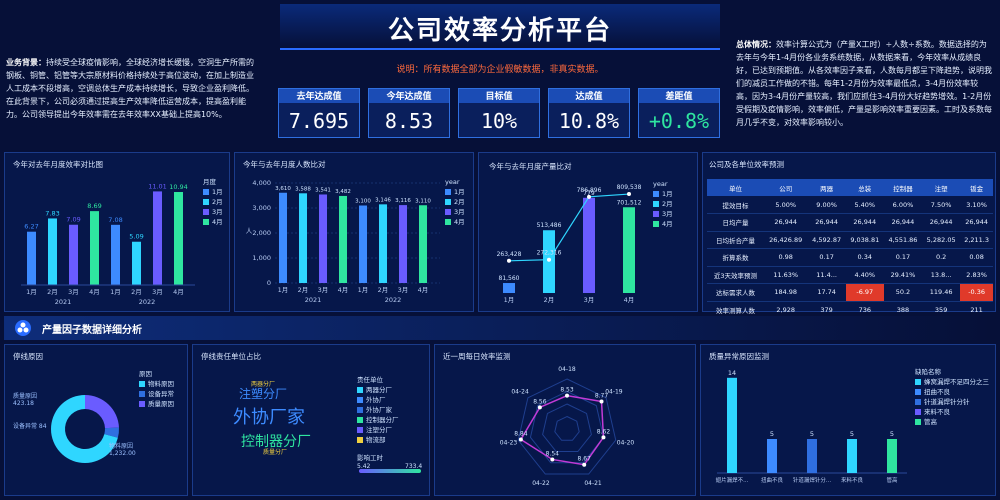 Image resolution: width=1000 pixels, height=500 pixels. What do you see at coordinates (115, 220) in the screenshot?
I see `chart1-bar-label: 7.08` at bounding box center [115, 220].